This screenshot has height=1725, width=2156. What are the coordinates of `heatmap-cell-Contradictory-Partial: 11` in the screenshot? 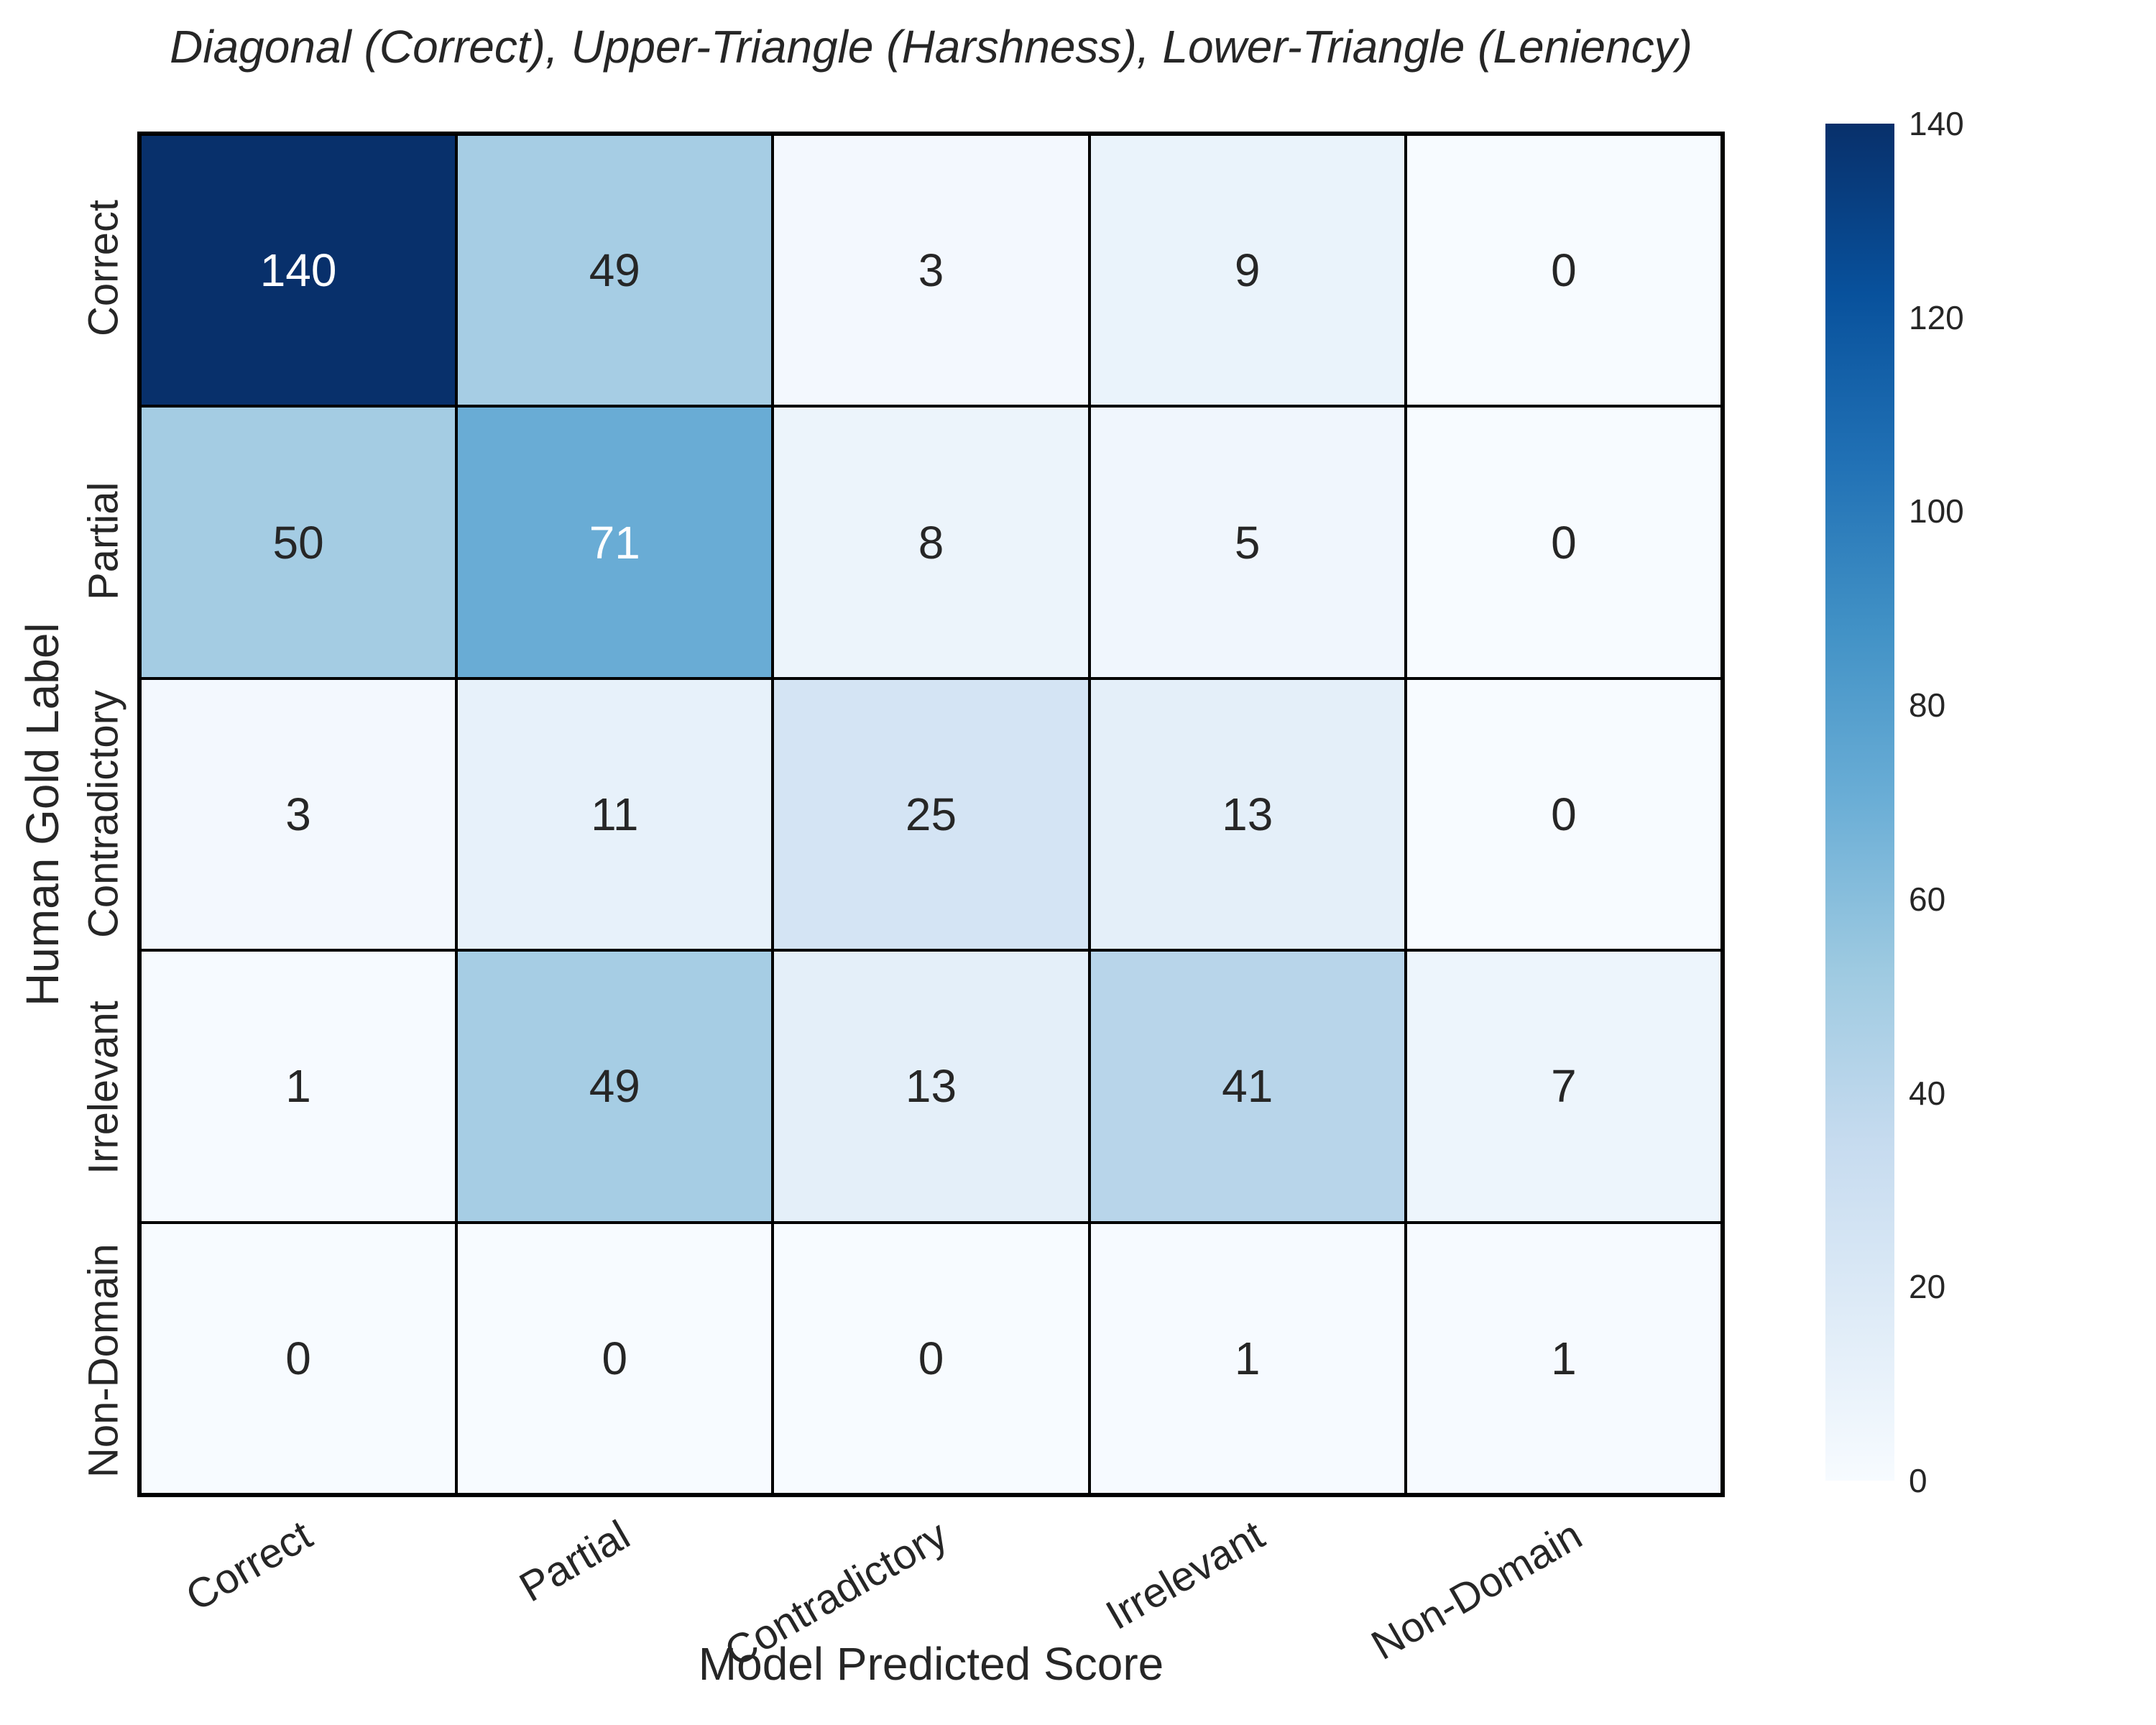 It's located at (615, 814).